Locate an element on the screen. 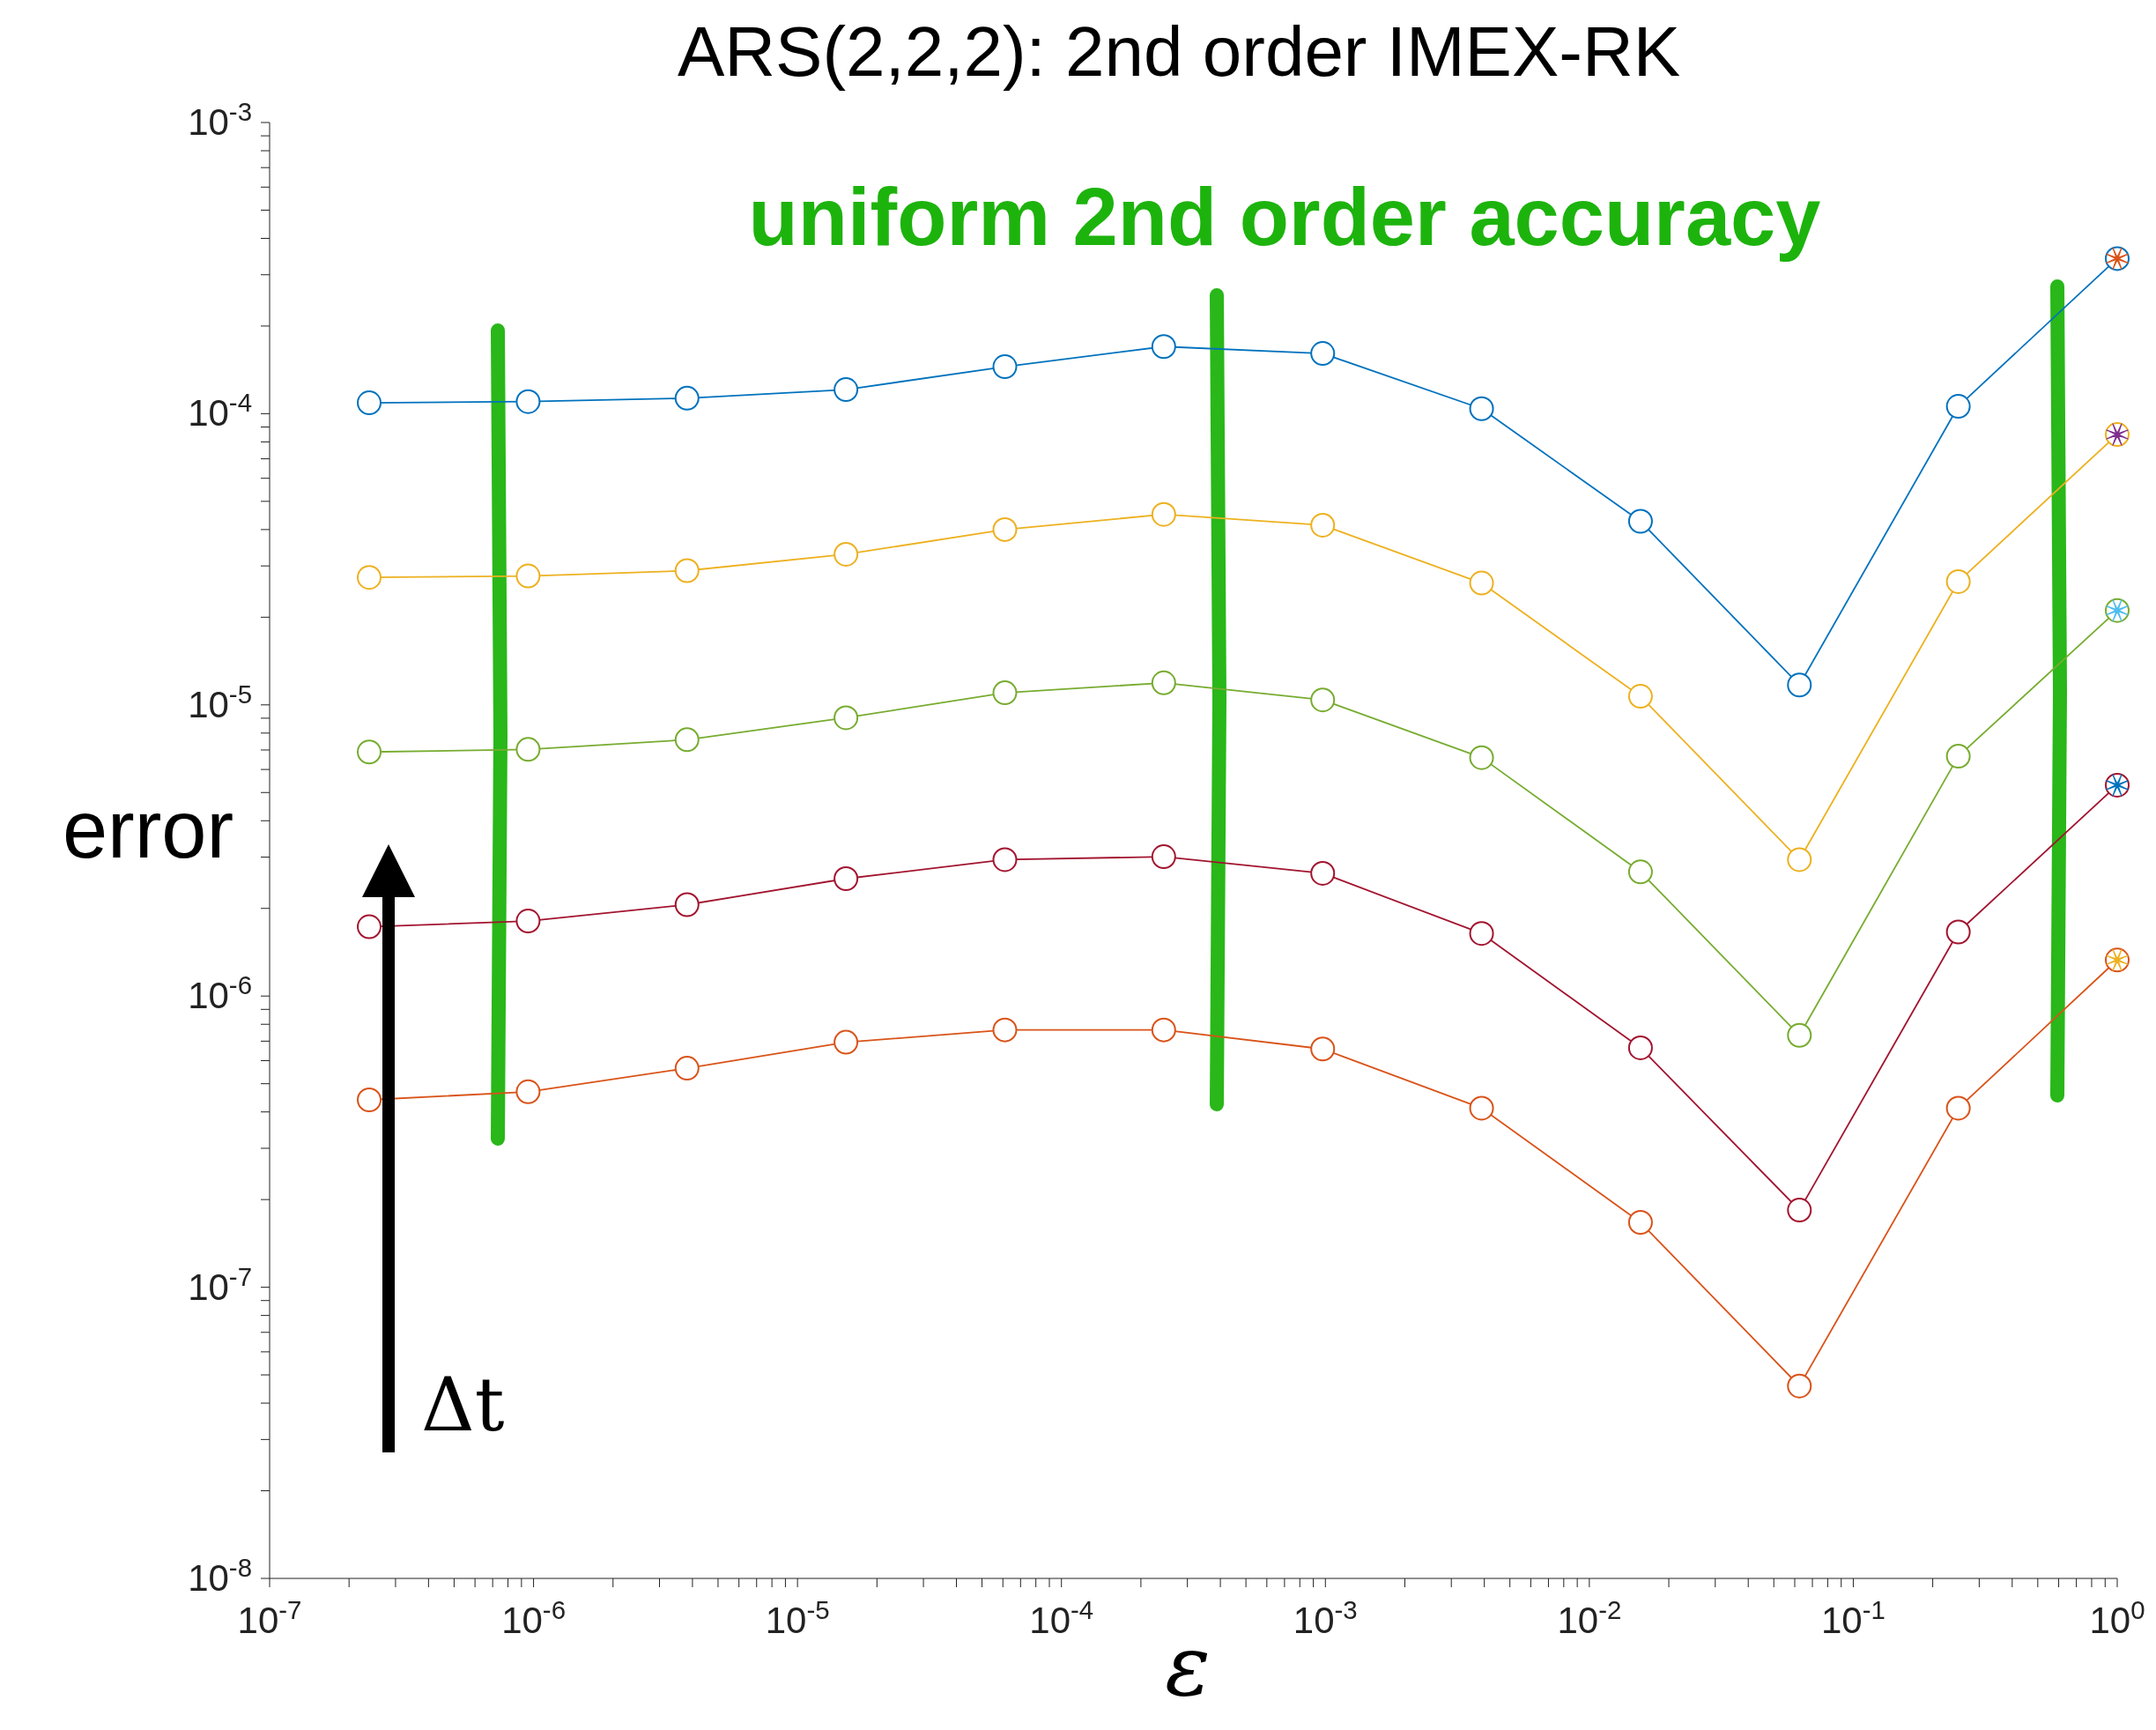 The height and width of the screenshot is (1730, 2156). y-tick-label: 10$^{-7}$ is located at coordinates (220, 1284).